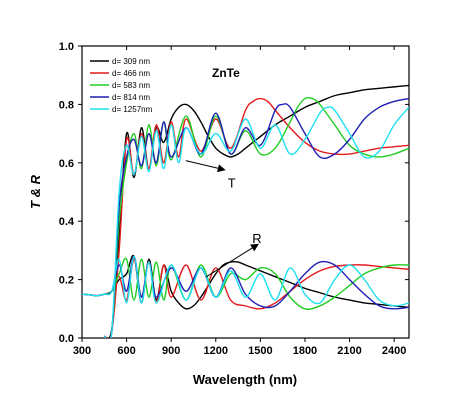 The width and height of the screenshot is (474, 407). Describe the element at coordinates (132, 109) in the screenshot. I see `legend-label: d= 1257nm` at that location.